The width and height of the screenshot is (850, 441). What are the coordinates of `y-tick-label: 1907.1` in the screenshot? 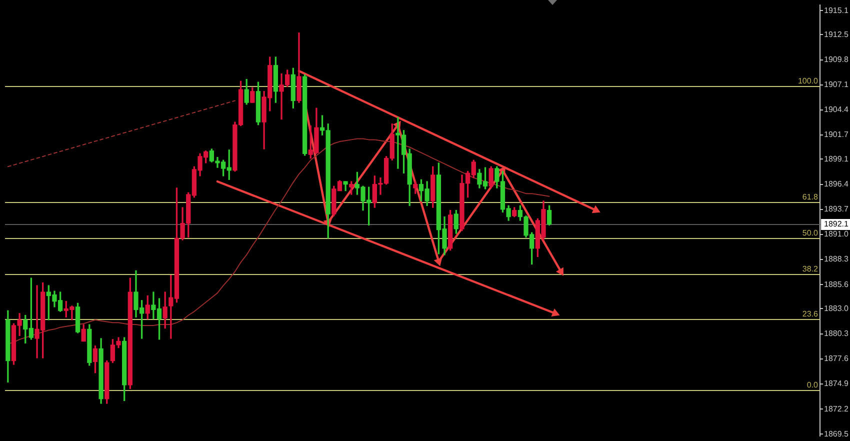 It's located at (837, 85).